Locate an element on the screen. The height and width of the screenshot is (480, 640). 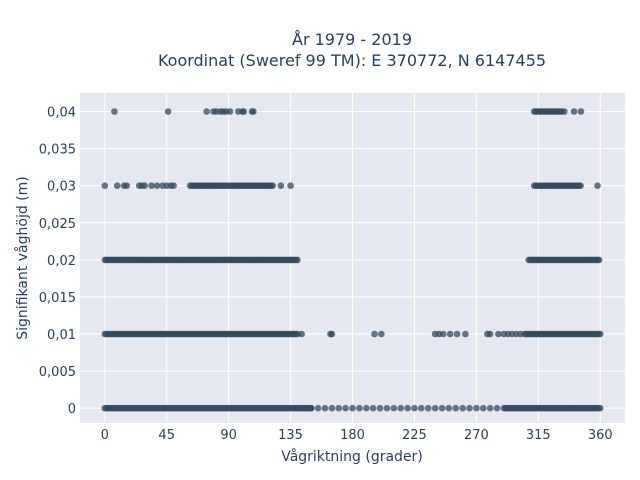
x-tick-label: 135 is located at coordinates (290, 435).